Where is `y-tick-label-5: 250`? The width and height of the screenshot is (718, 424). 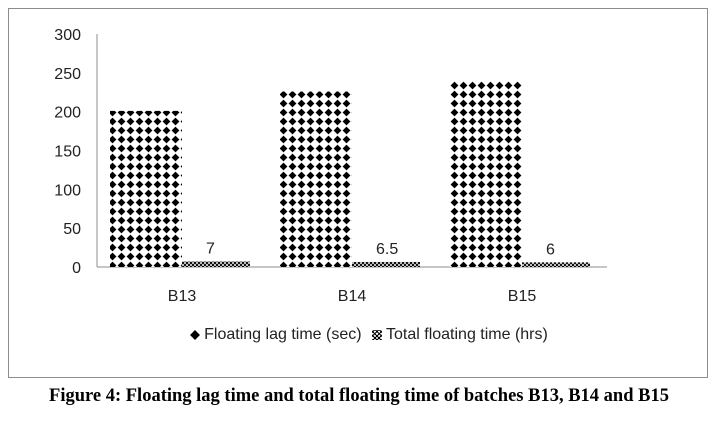 y-tick-label-5: 250 is located at coordinates (67, 74).